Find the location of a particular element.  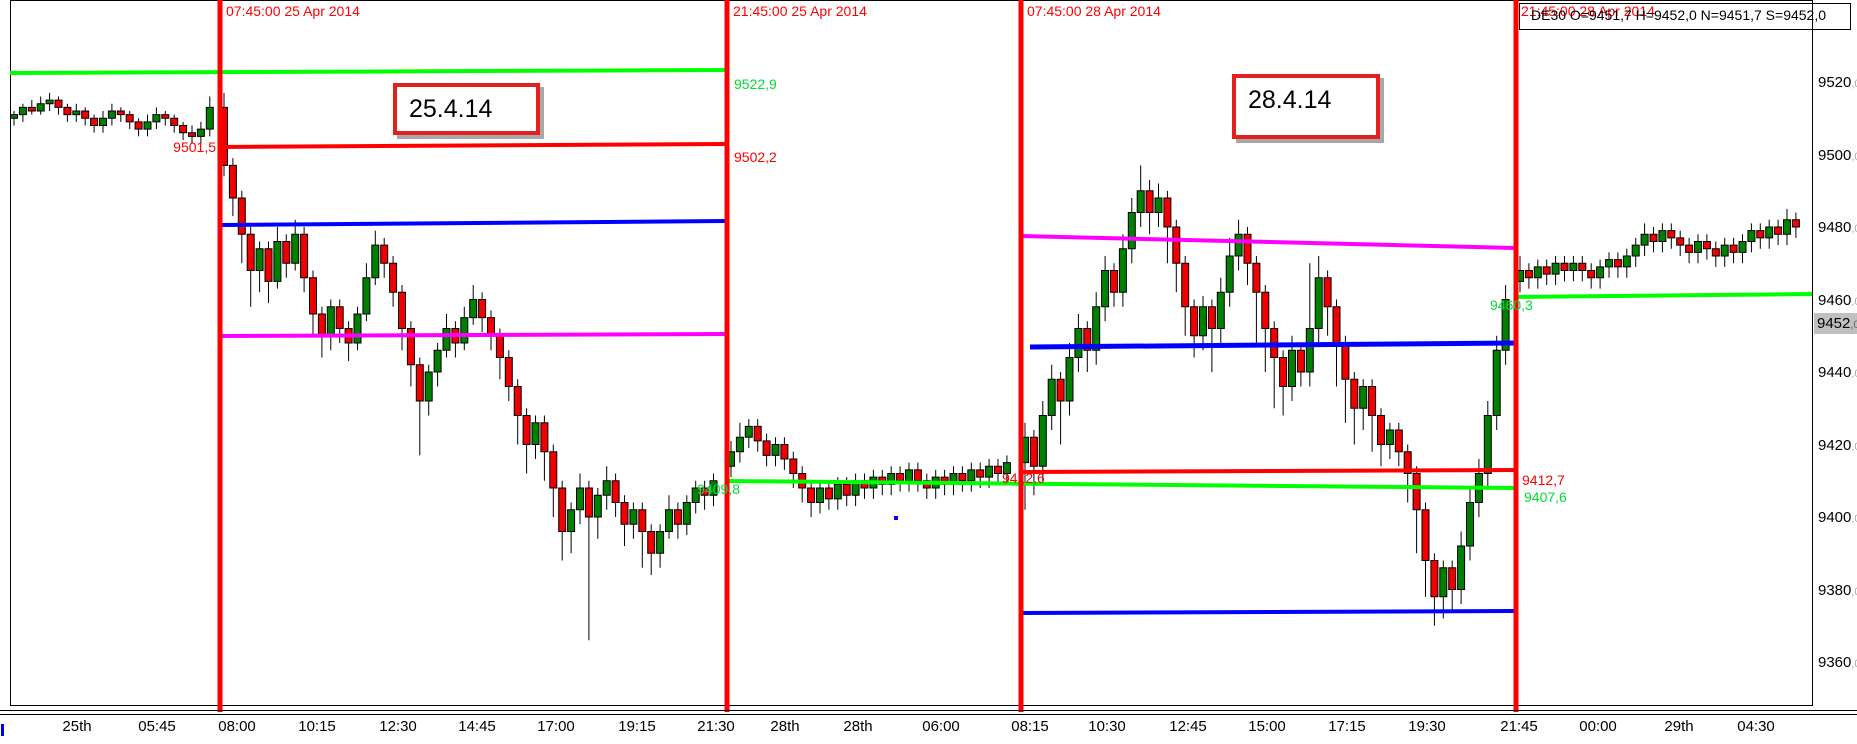

price-axis-label: 9500,0 is located at coordinates (1837, 155).